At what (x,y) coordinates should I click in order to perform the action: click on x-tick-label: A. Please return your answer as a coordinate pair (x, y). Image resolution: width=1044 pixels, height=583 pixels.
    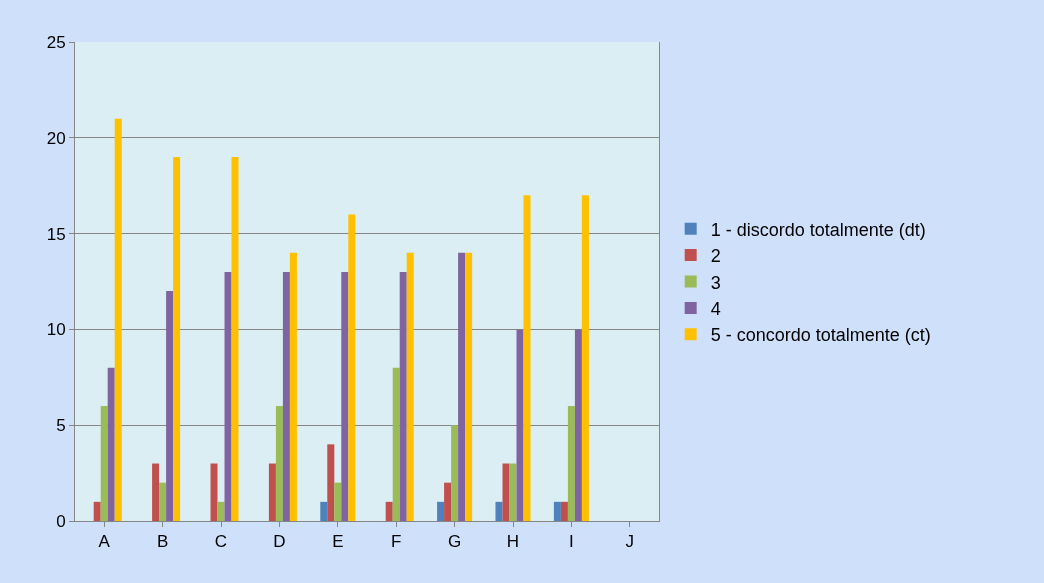
    Looking at the image, I should click on (104, 542).